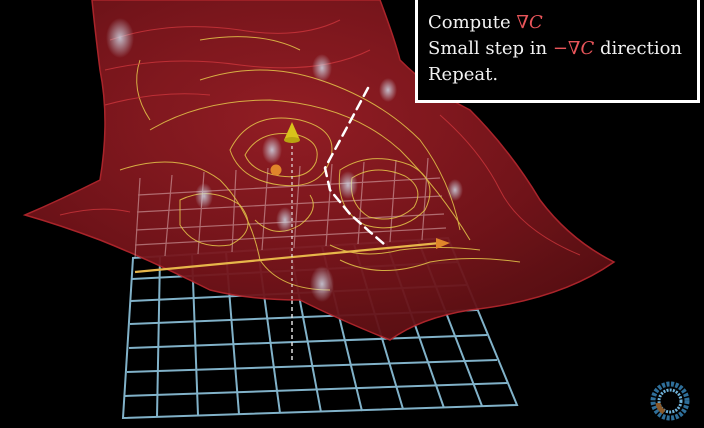  What do you see at coordinates (287, 257) in the screenshot?
I see `x-axis` at bounding box center [287, 257].